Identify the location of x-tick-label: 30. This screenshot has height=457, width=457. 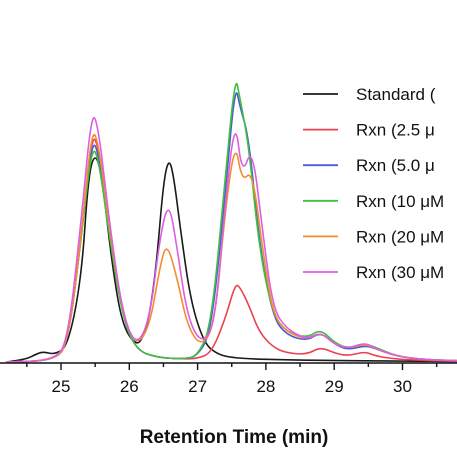
(402, 386).